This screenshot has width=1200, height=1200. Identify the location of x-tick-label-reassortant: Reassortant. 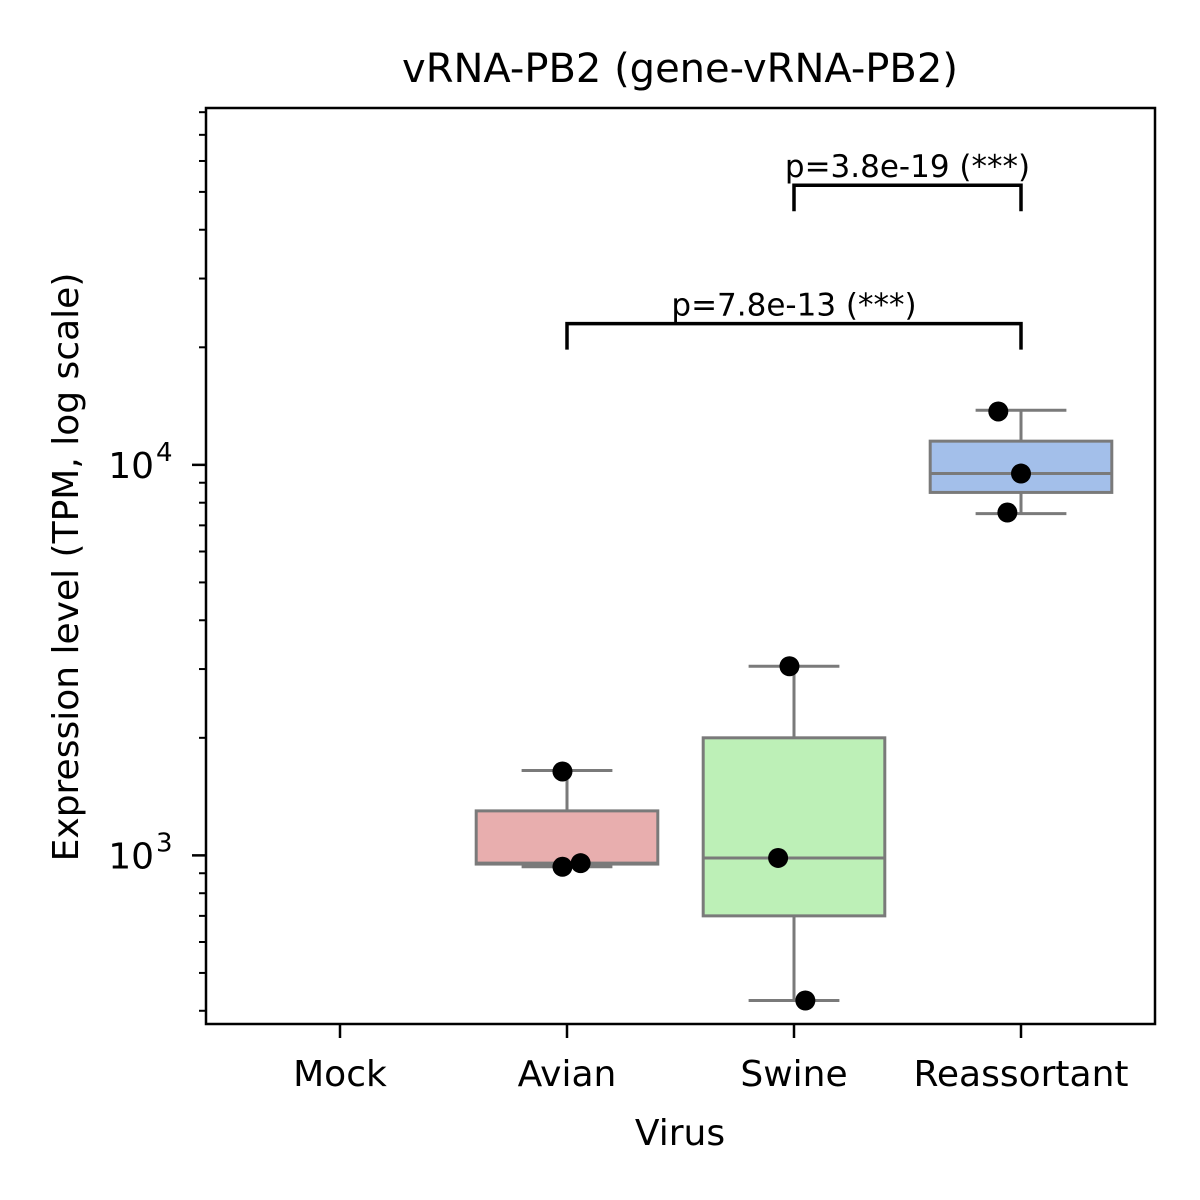
(1020, 1074).